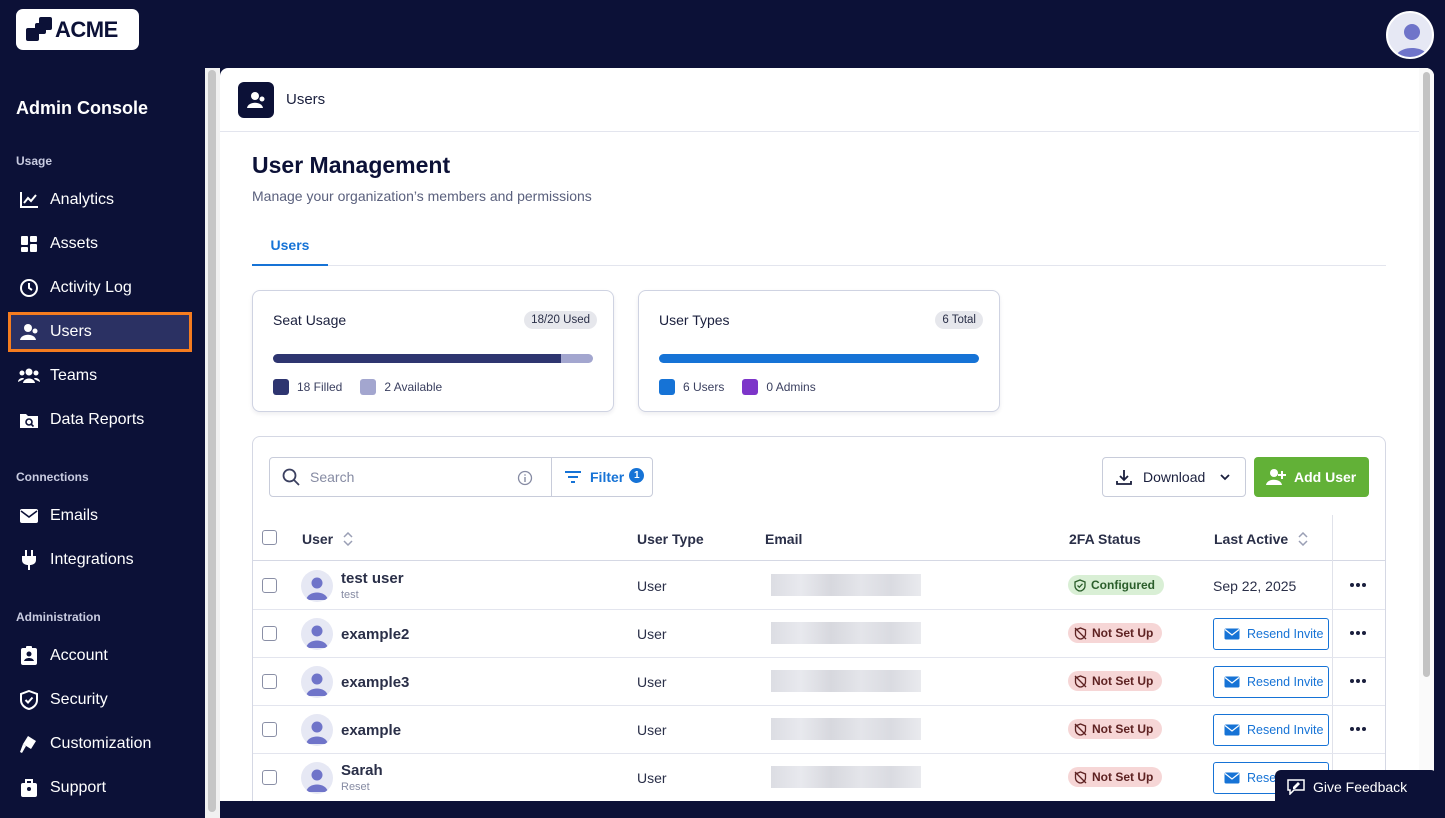  I want to click on tab-users: Users, so click(290, 249).